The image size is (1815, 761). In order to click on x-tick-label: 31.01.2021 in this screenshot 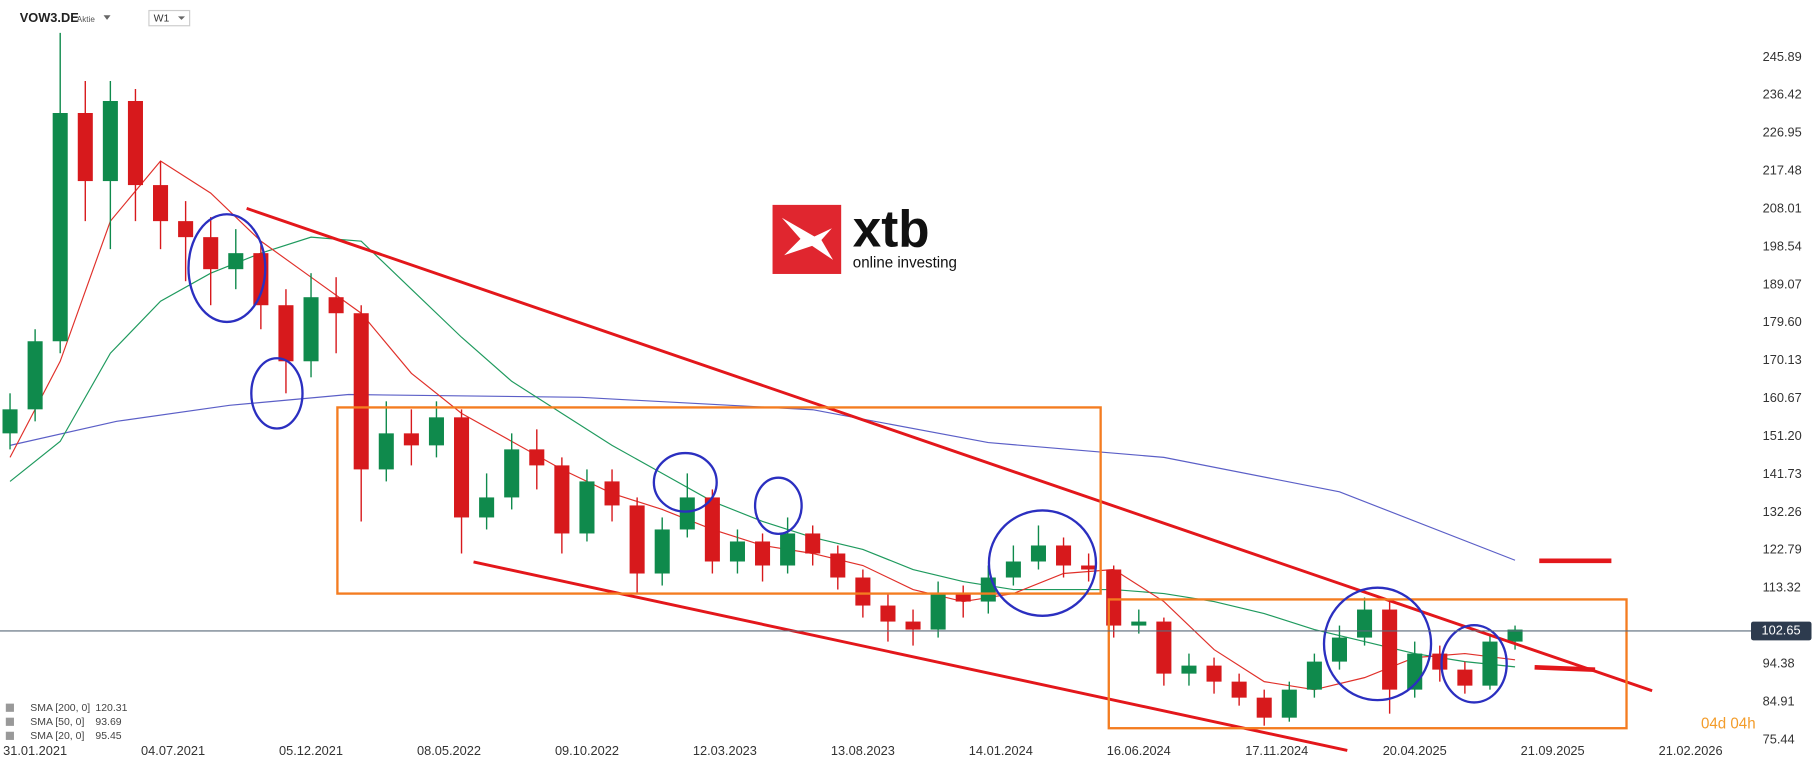, I will do `click(35, 750)`.